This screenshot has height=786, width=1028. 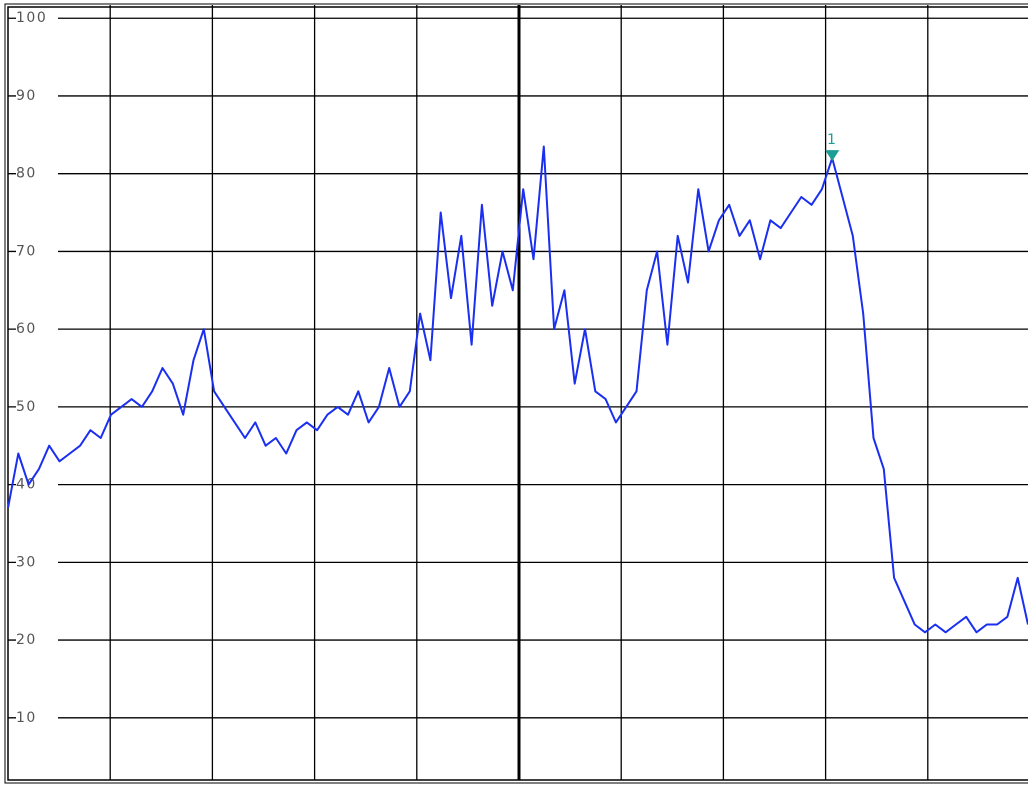 What do you see at coordinates (26, 174) in the screenshot?
I see `y-tick-label: 80` at bounding box center [26, 174].